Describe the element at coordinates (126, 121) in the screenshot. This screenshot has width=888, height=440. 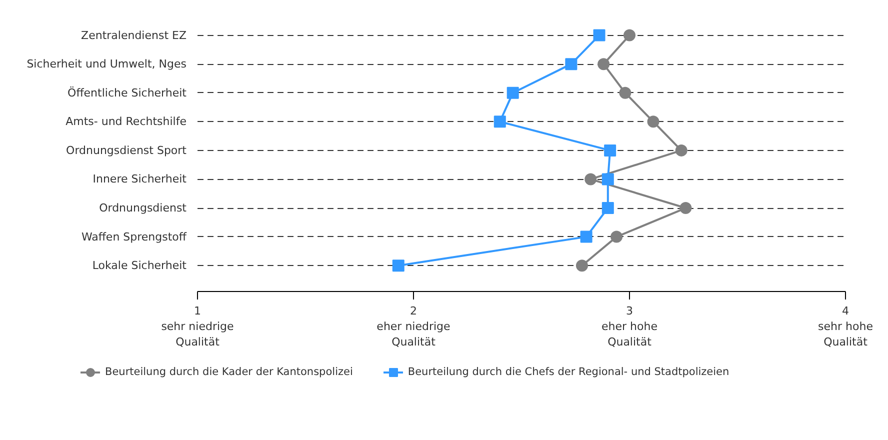
I see `y-tick-label: Amts- und Rechtshilfe` at that location.